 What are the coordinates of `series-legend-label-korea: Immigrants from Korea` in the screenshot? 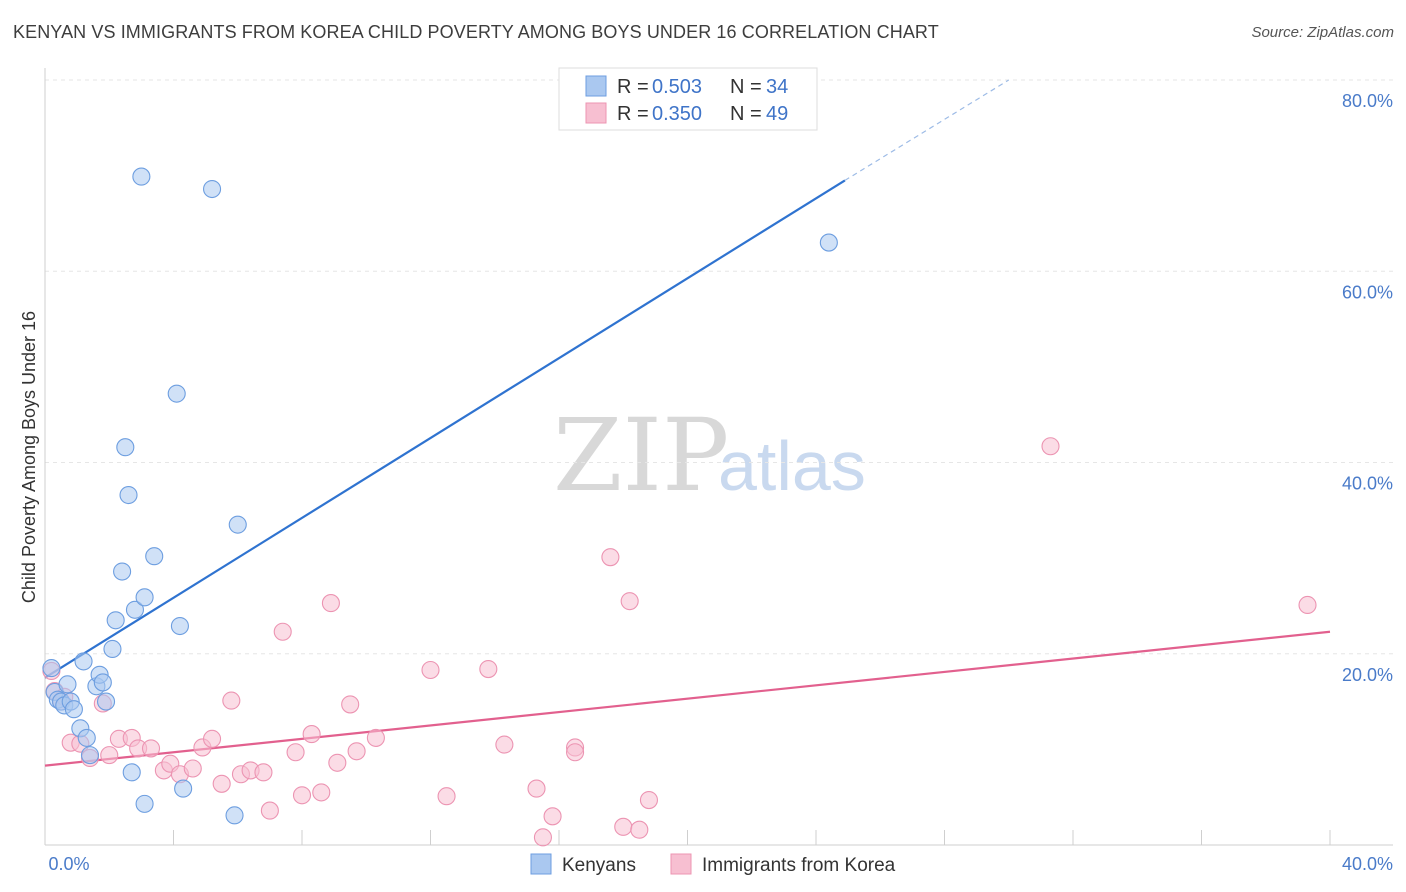 It's located at (799, 865).